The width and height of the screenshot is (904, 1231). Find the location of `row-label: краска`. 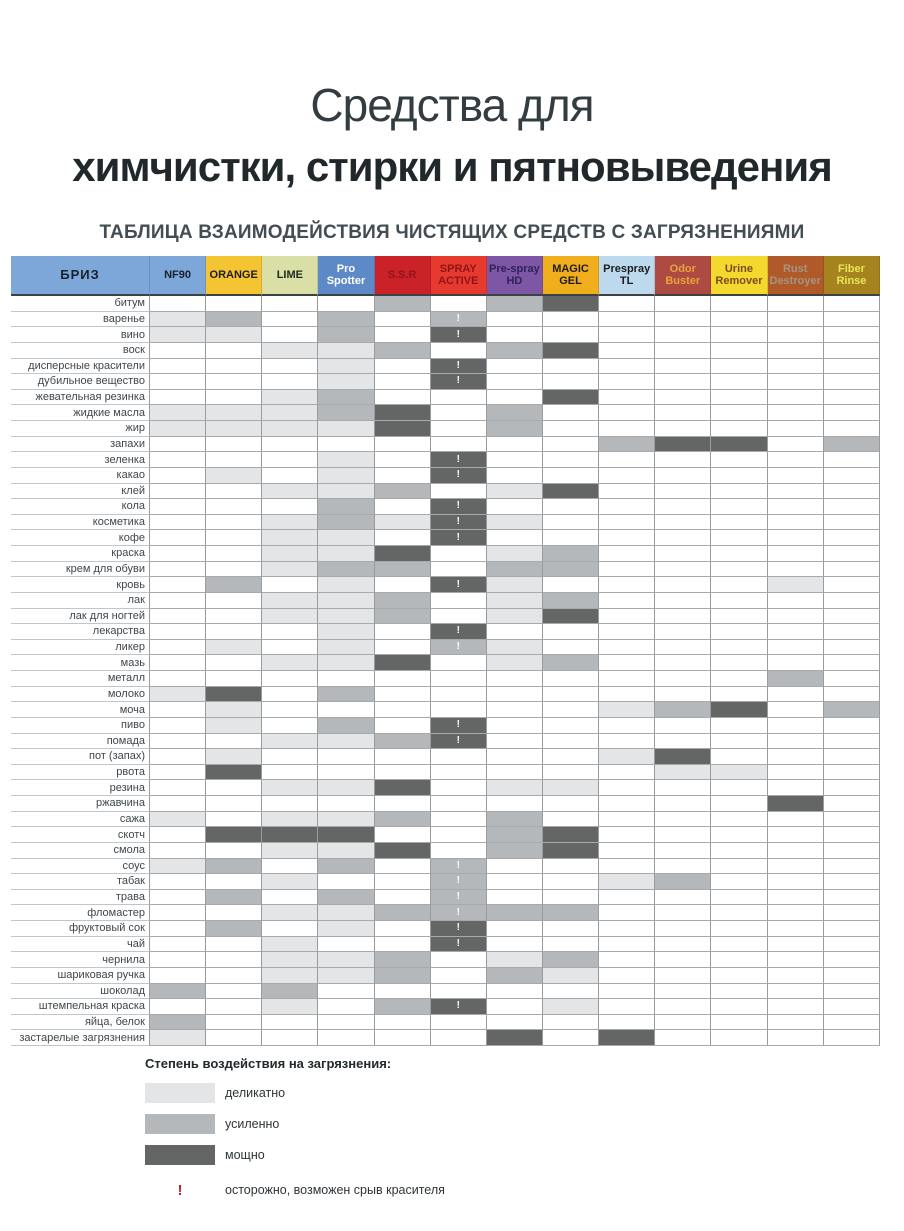

row-label: краска is located at coordinates (80, 554).